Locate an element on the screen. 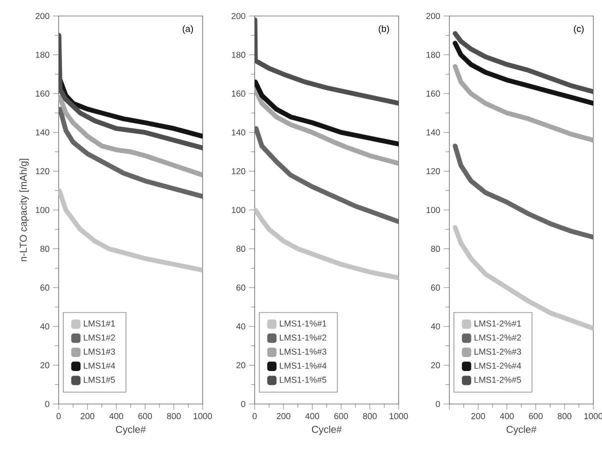 The height and width of the screenshot is (454, 602). legend-label: LMS1#2 is located at coordinates (99, 337).